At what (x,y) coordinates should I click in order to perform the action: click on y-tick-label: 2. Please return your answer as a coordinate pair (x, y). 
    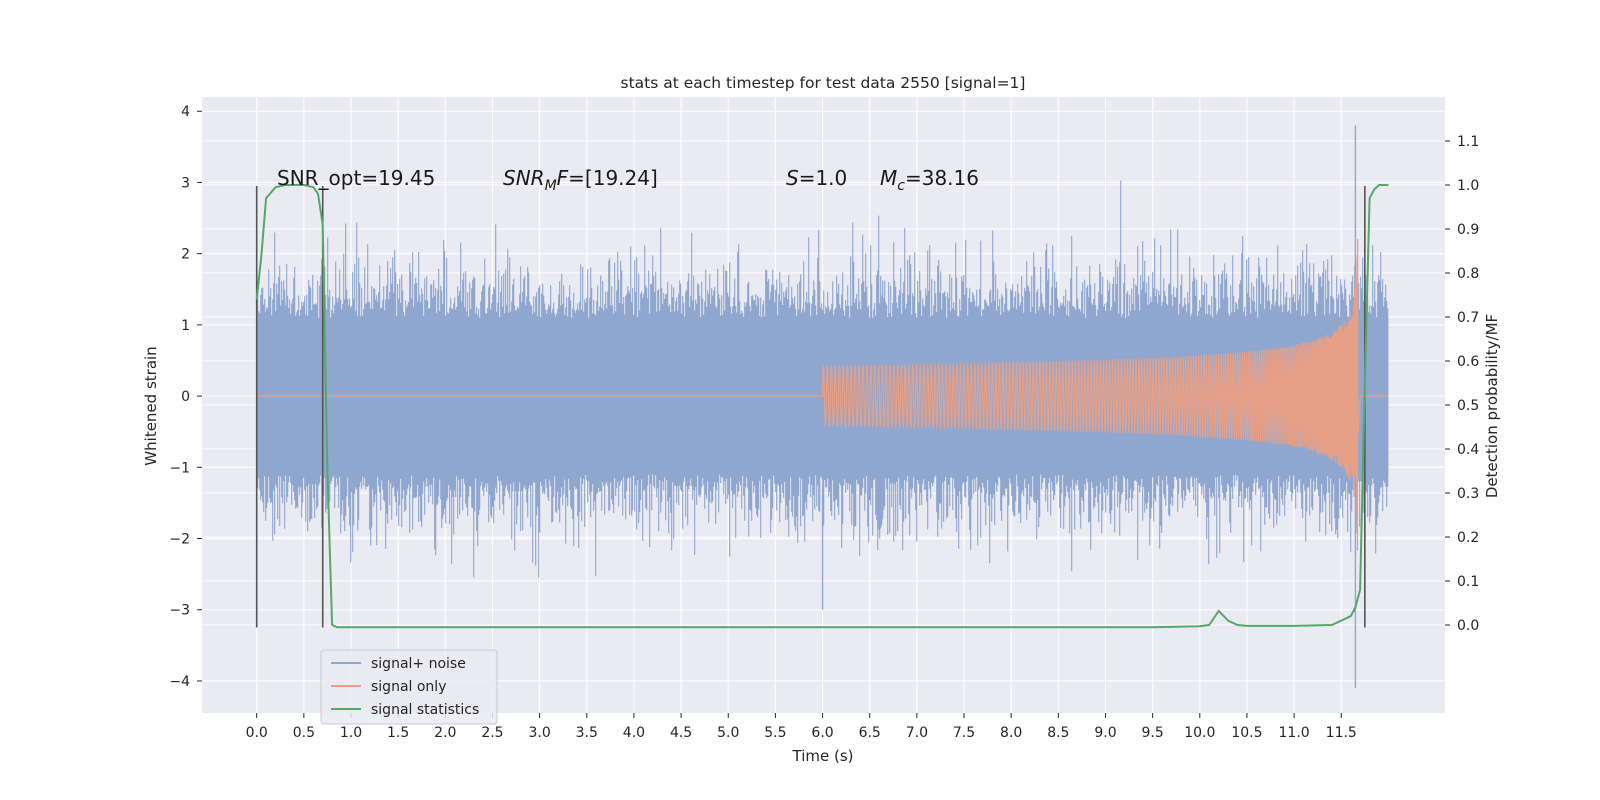
    Looking at the image, I should click on (185, 255).